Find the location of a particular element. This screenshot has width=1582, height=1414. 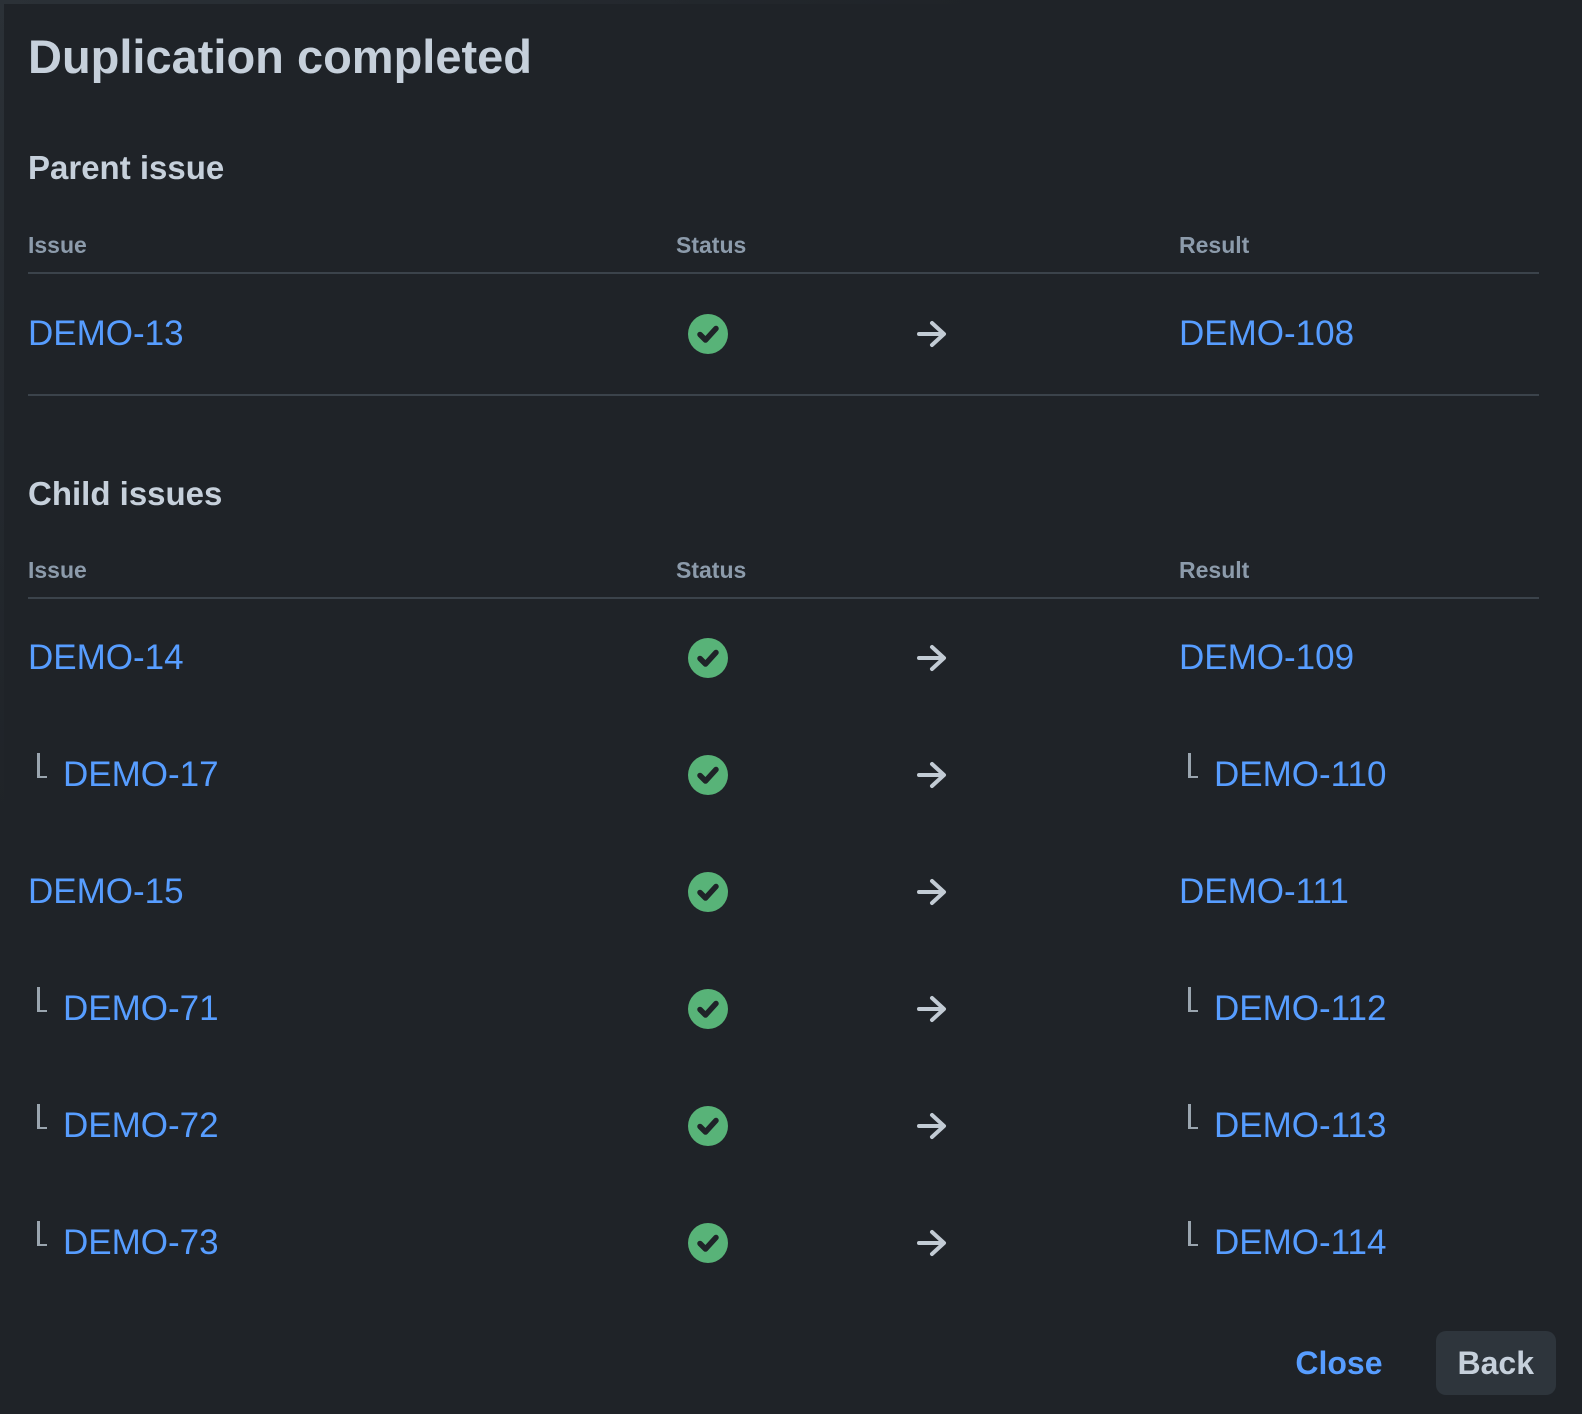

back-button: Back is located at coordinates (1495, 1363).